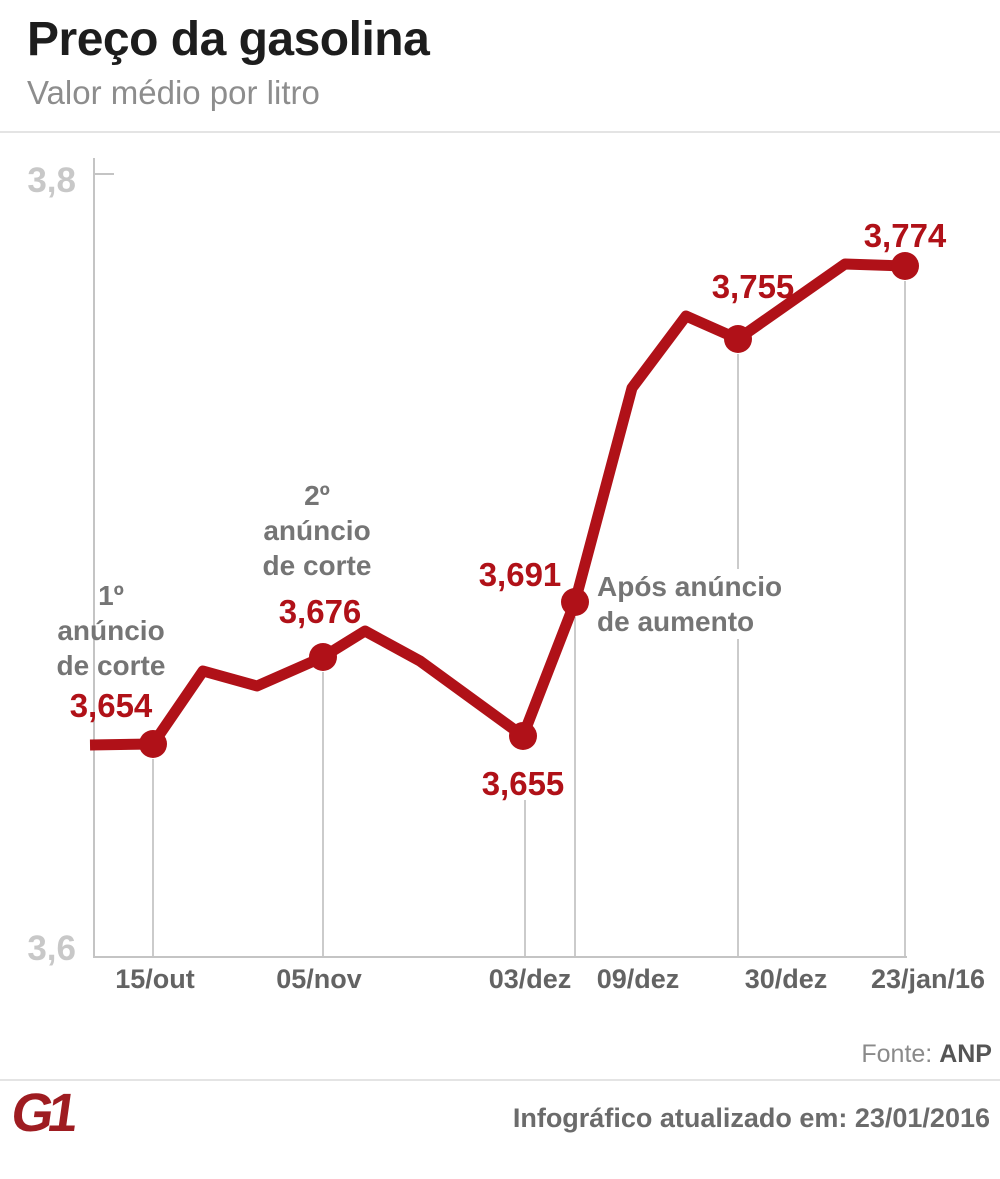 The image size is (1000, 1179). What do you see at coordinates (111, 705) in the screenshot?
I see `value-label-3654: 3,654` at bounding box center [111, 705].